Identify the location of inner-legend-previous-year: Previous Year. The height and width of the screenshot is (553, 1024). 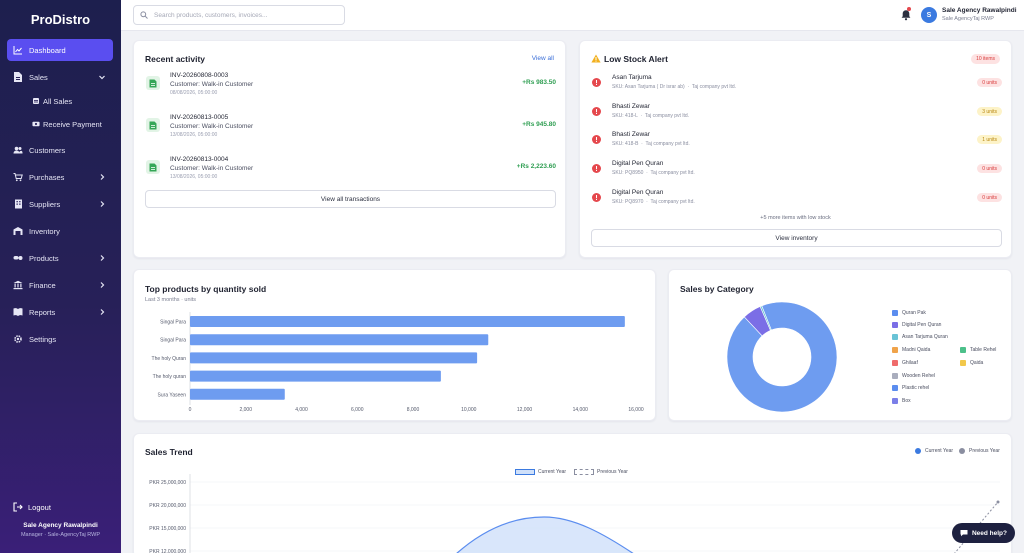
(601, 472).